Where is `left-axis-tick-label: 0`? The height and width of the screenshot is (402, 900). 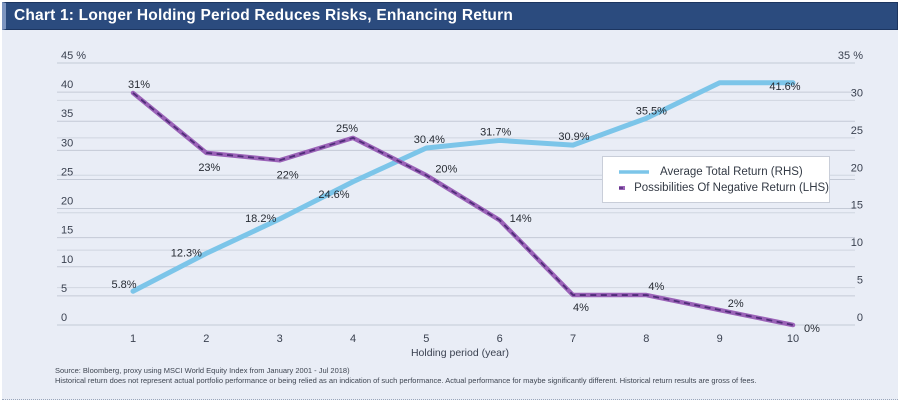
left-axis-tick-label: 0 is located at coordinates (64, 318).